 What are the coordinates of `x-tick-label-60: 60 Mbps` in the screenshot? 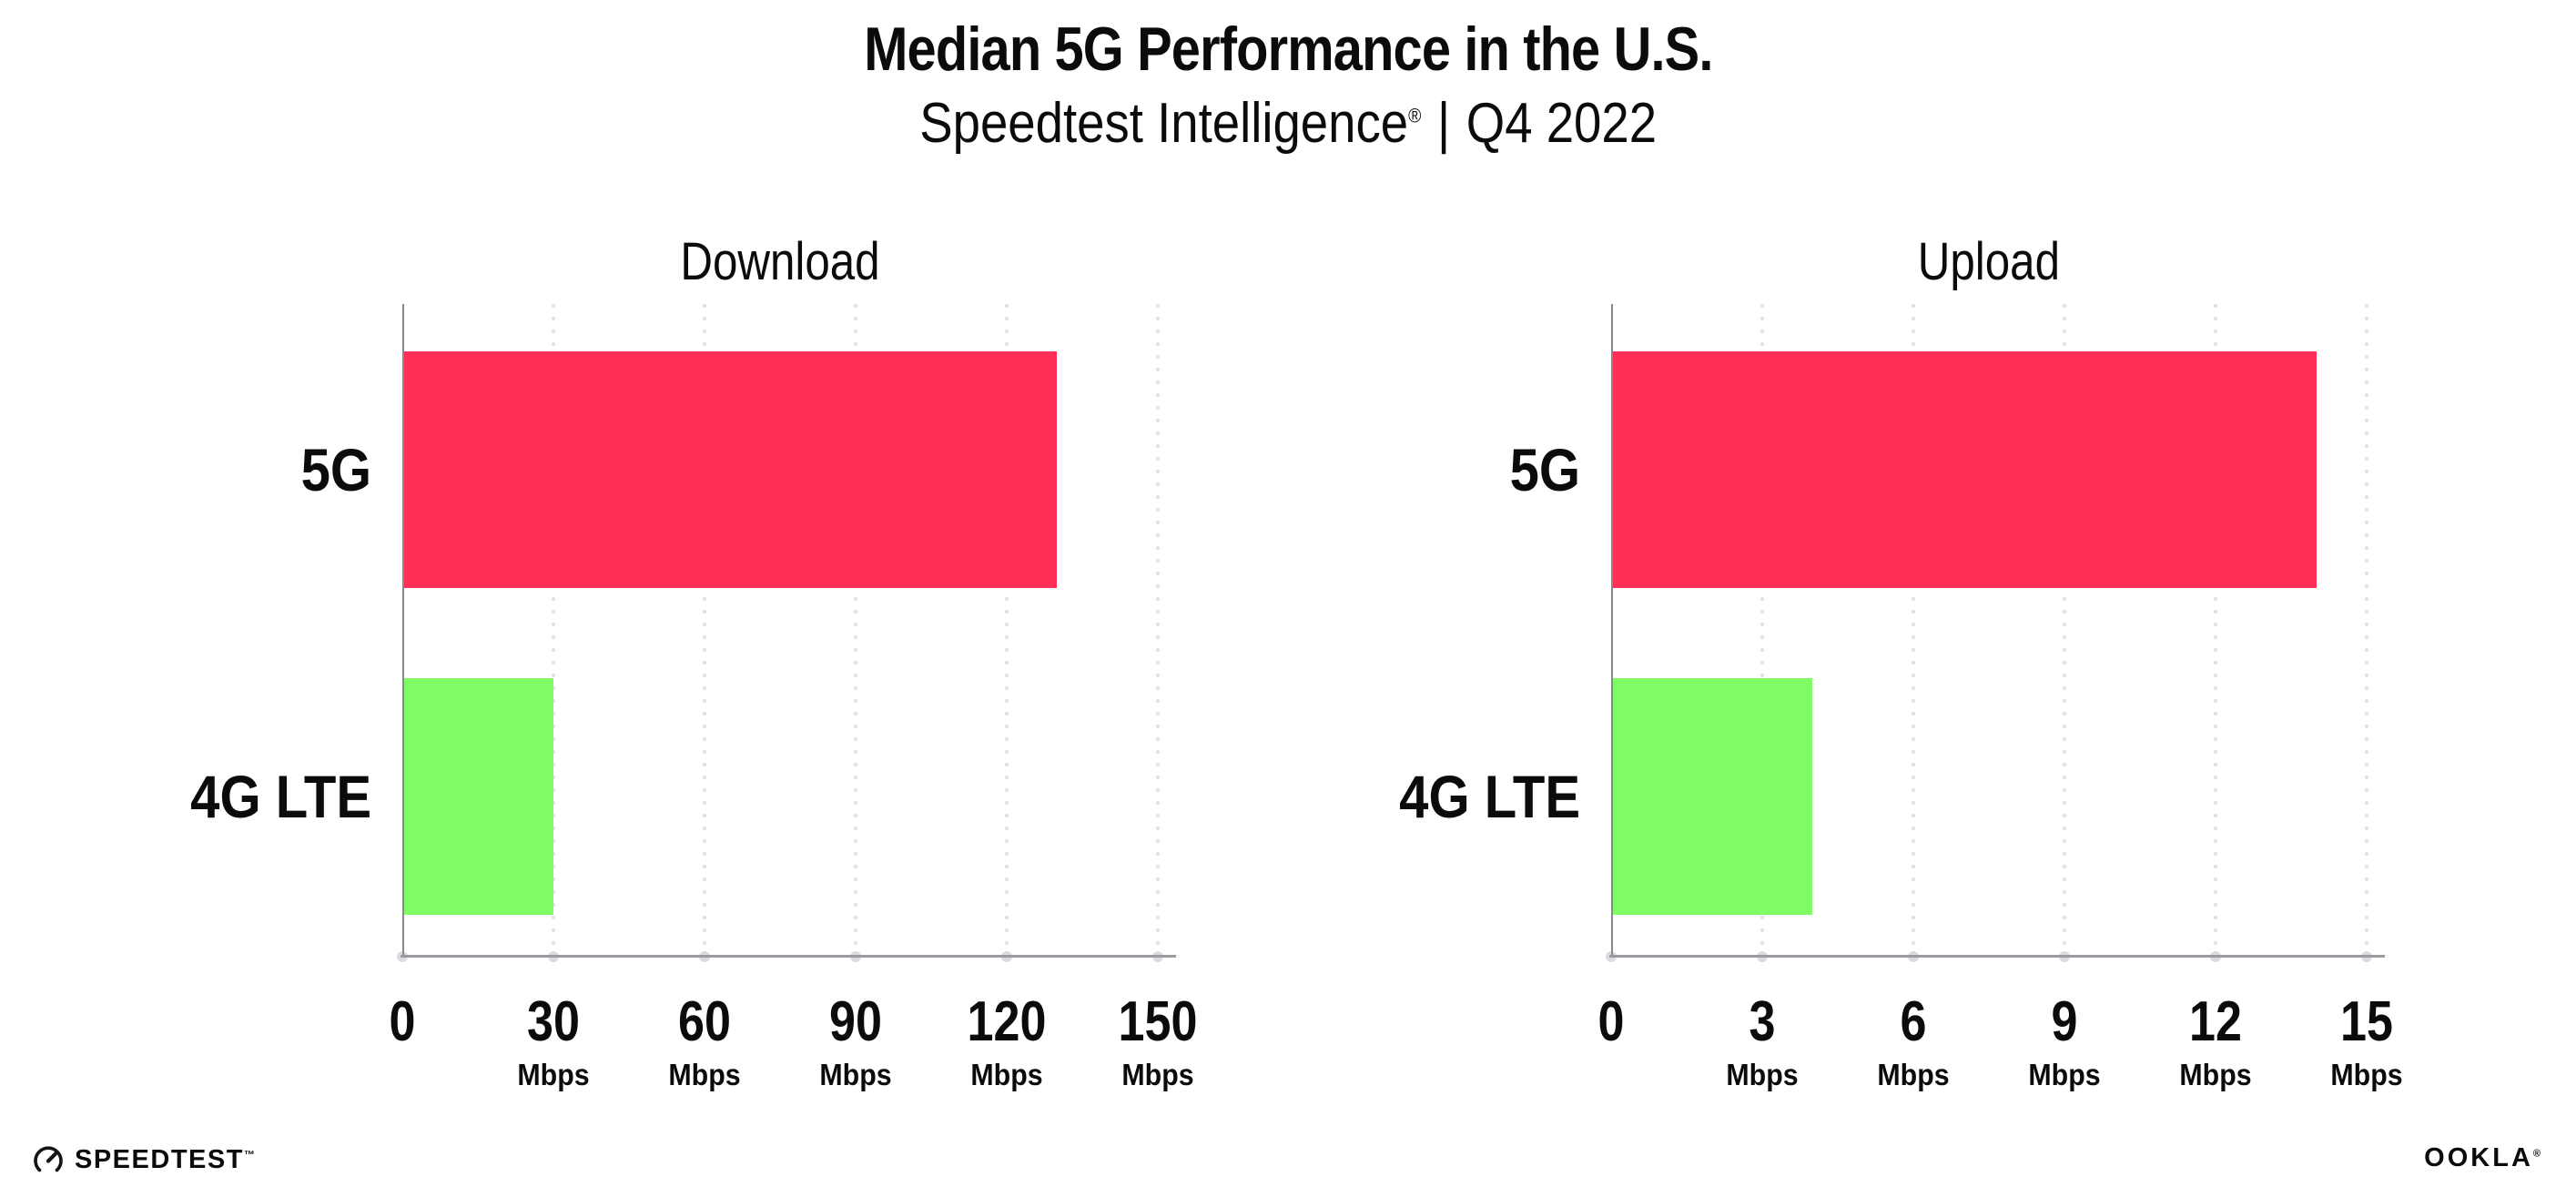 It's located at (704, 1024).